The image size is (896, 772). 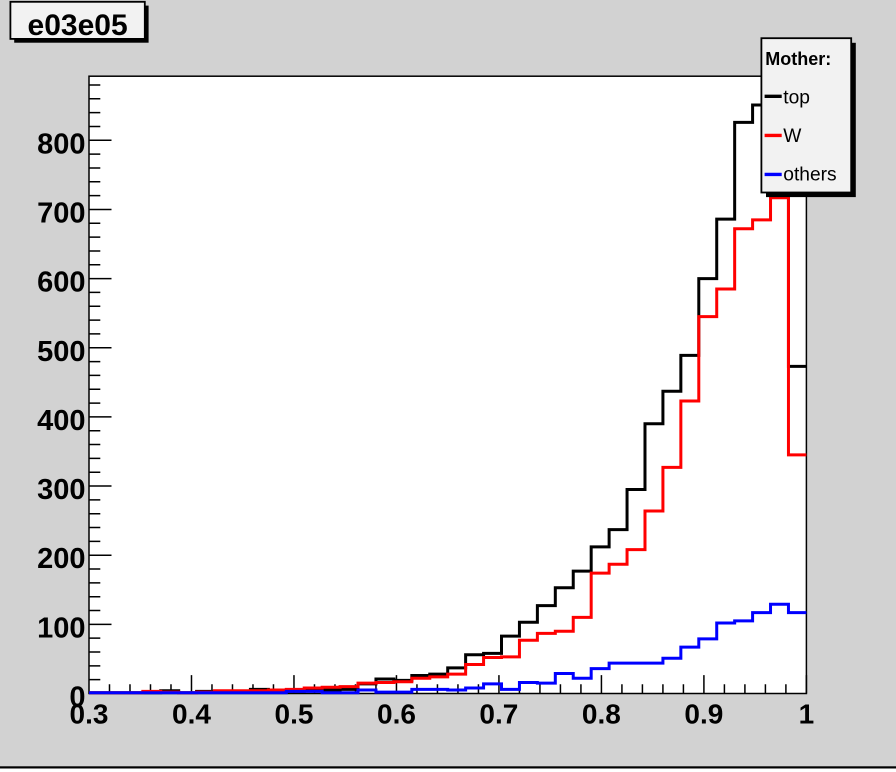 What do you see at coordinates (396, 714) in the screenshot?
I see `svg-text: 0.6` at bounding box center [396, 714].